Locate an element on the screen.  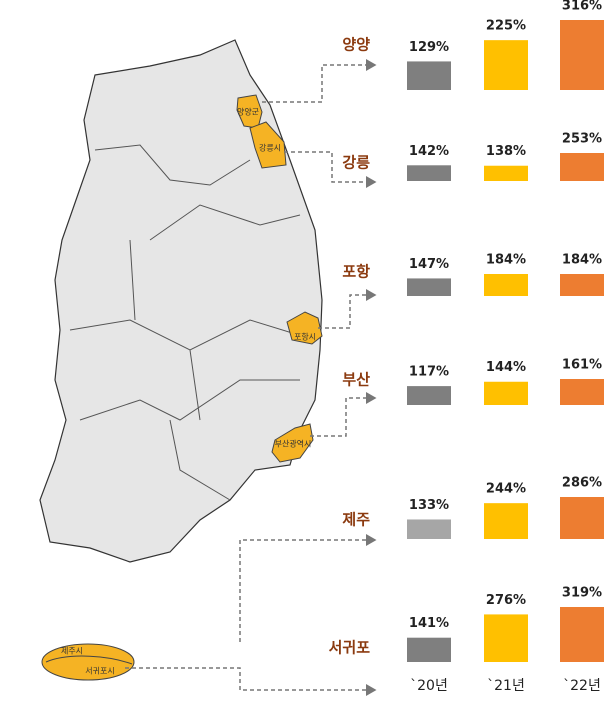
map-label: 포항시 is located at coordinates (305, 337).